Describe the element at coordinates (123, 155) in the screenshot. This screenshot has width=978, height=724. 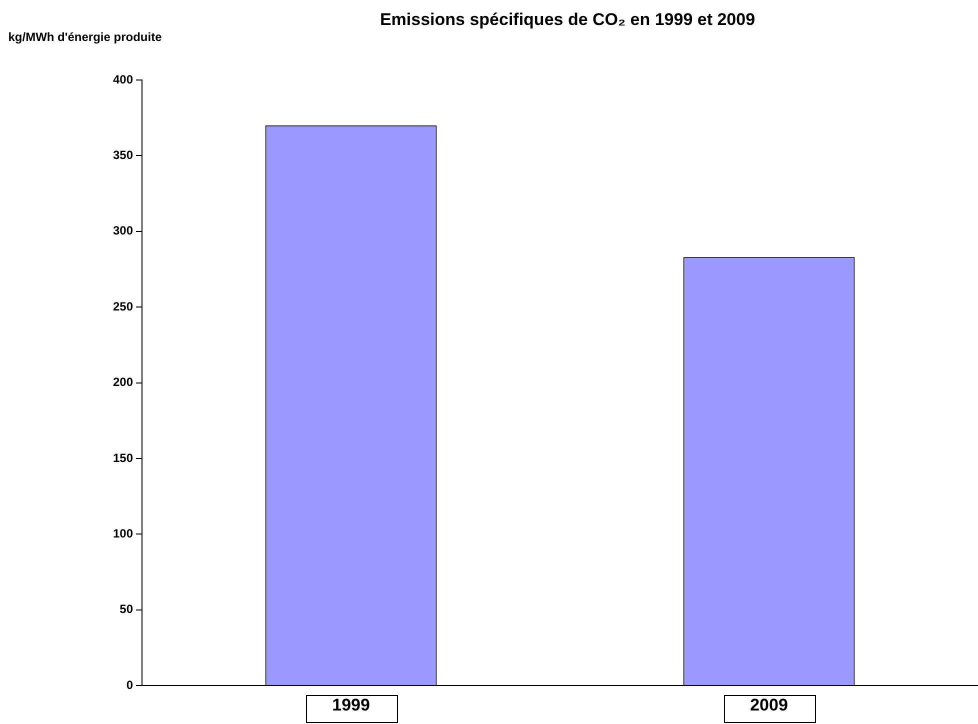
I see `y-tick-label: 350` at that location.